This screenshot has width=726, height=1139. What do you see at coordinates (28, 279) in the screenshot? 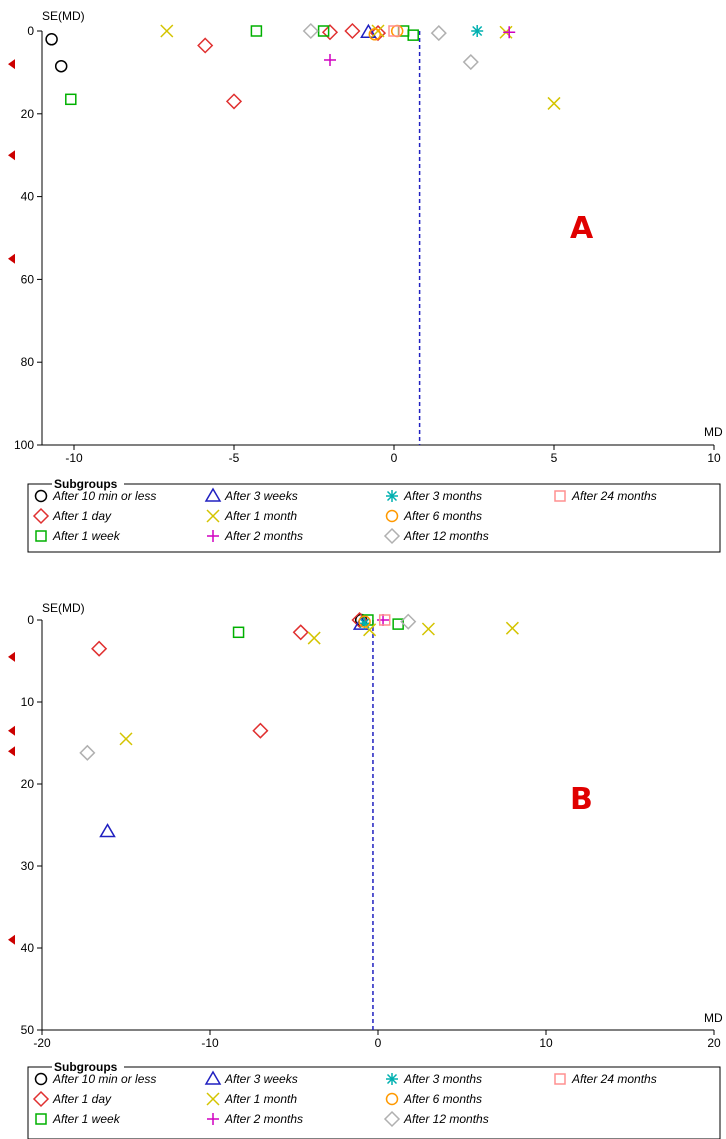
I see `panel-a-y-tick-label-60: 60` at bounding box center [28, 279].